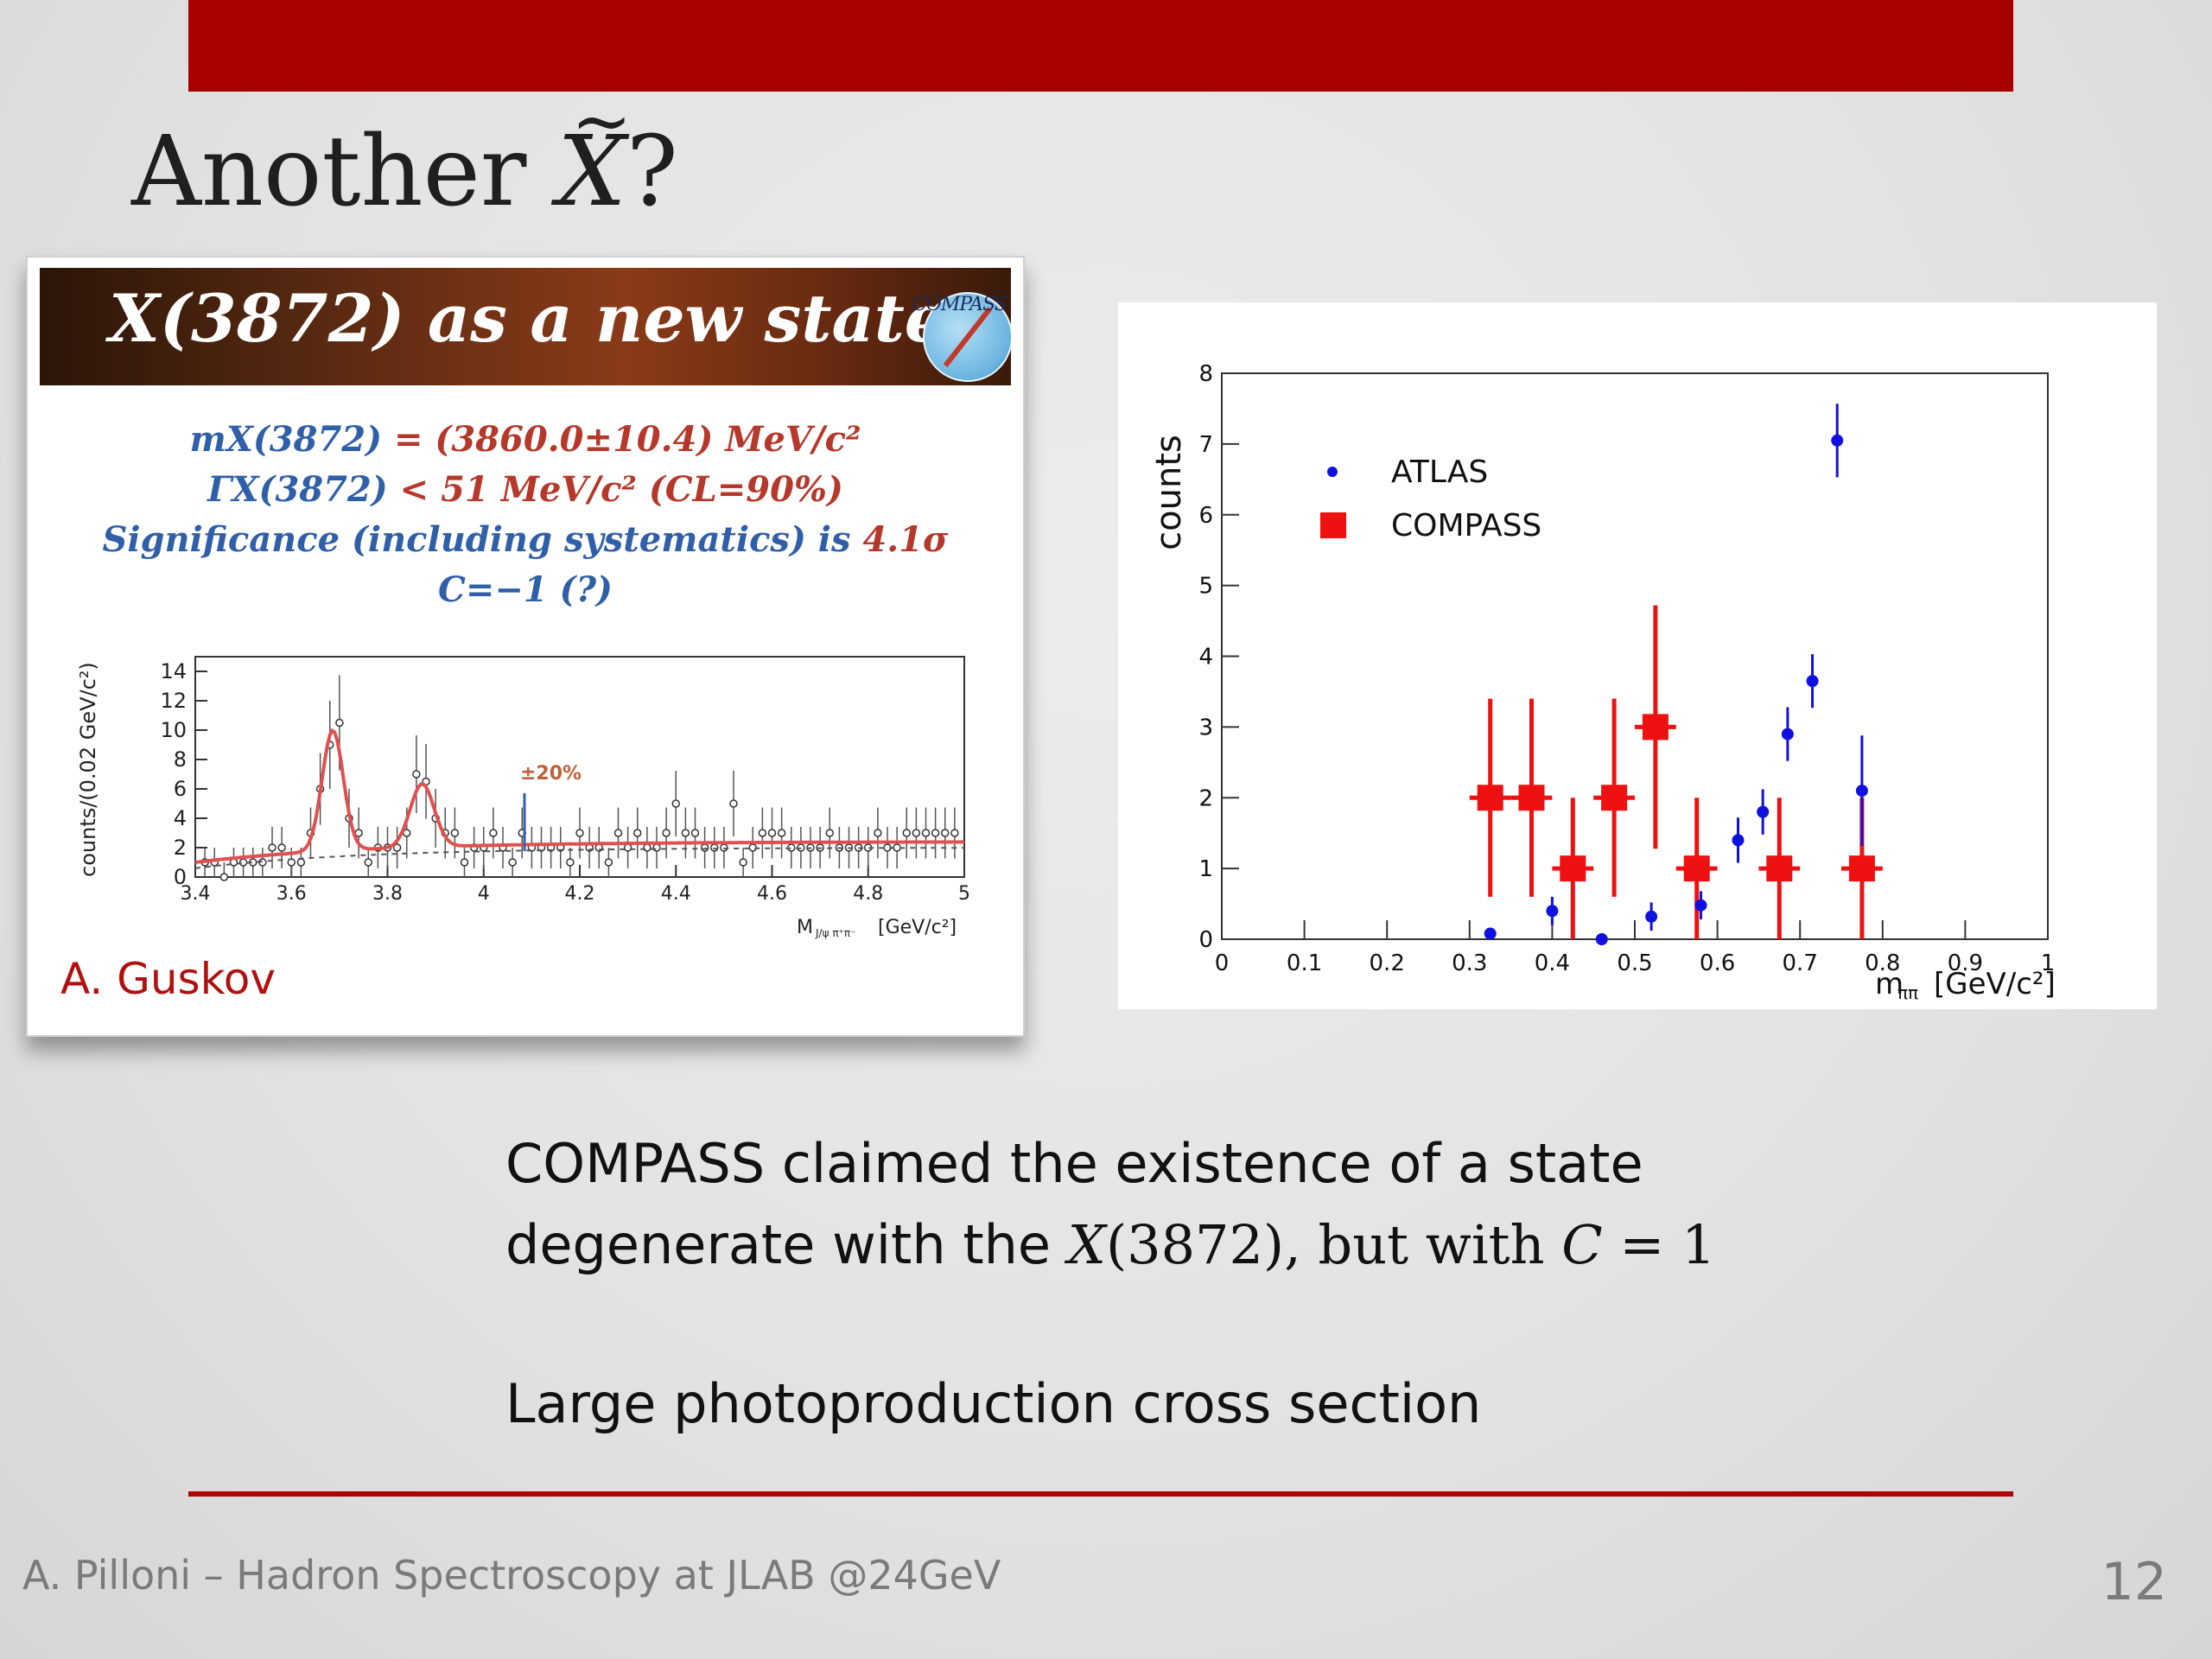 The image size is (2212, 1659). I want to click on c-parity: C=−1 (?), so click(525, 589).